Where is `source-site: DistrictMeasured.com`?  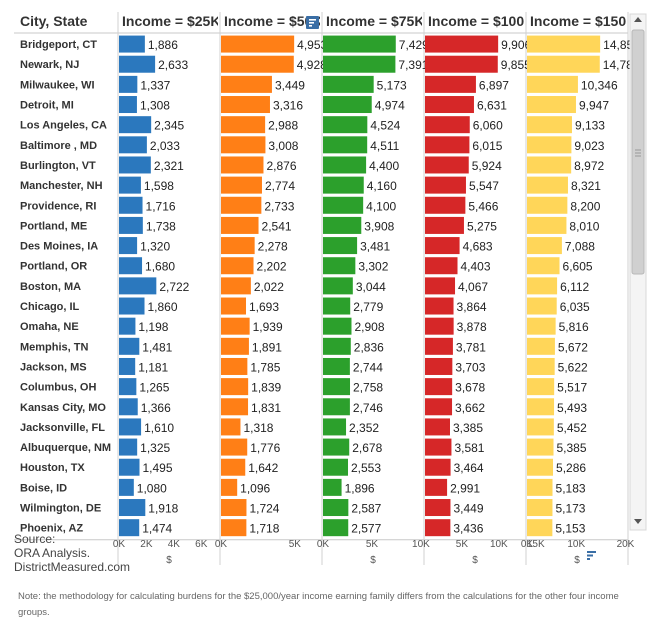 source-site: DistrictMeasured.com is located at coordinates (72, 567).